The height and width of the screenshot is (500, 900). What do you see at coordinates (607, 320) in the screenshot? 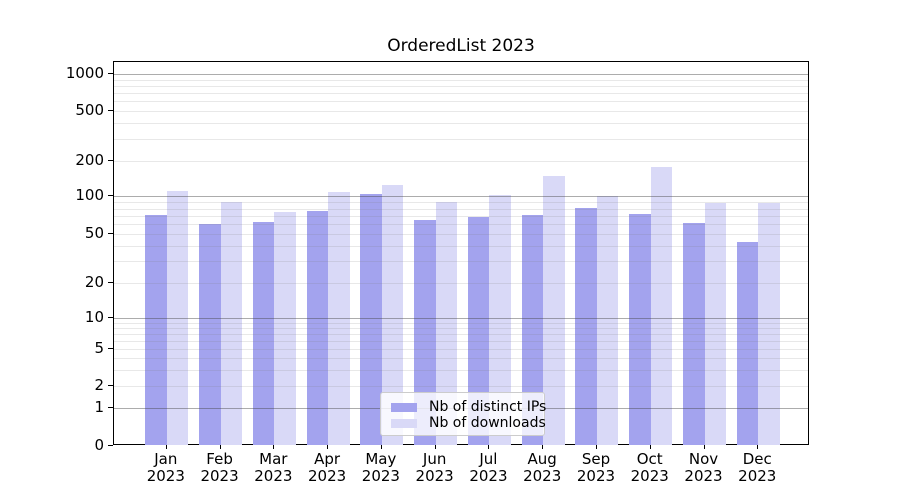
I see `bar-downloads-sep` at bounding box center [607, 320].